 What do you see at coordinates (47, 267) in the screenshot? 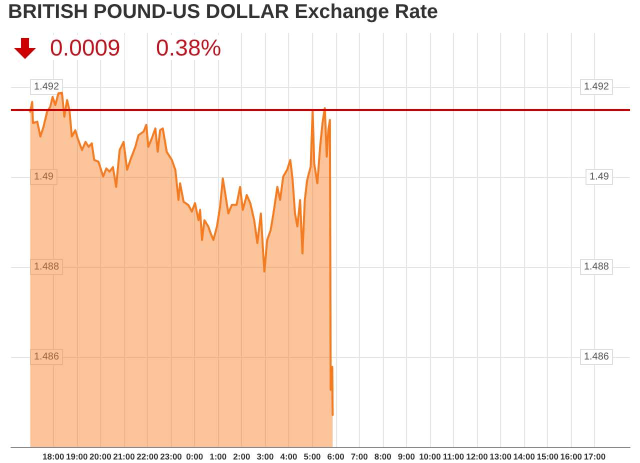
I see `y-tick-label: 1.488` at bounding box center [47, 267].